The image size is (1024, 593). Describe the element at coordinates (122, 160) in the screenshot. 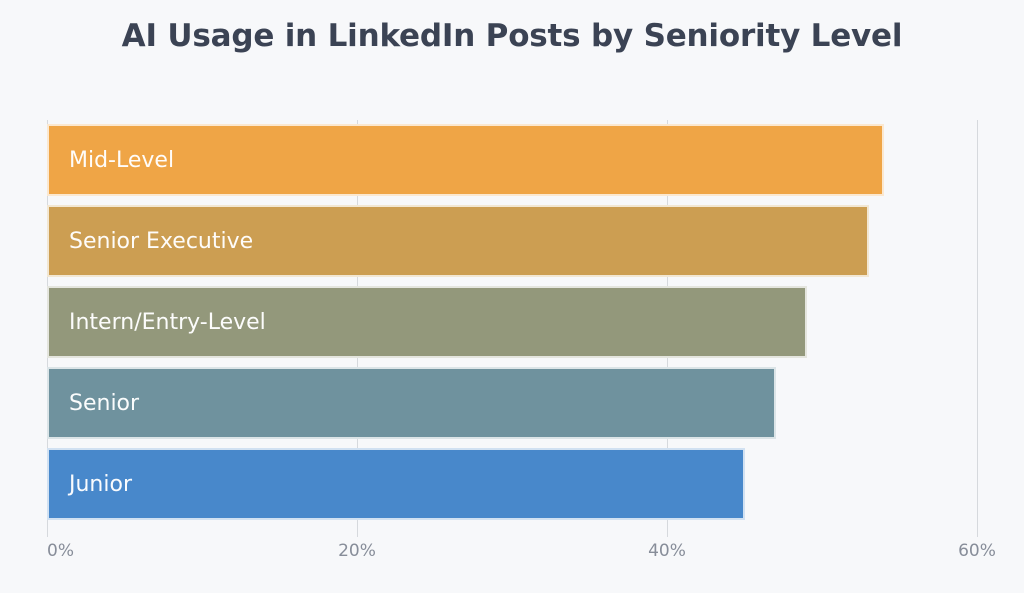

I see `bar-label: Mid-Level` at that location.